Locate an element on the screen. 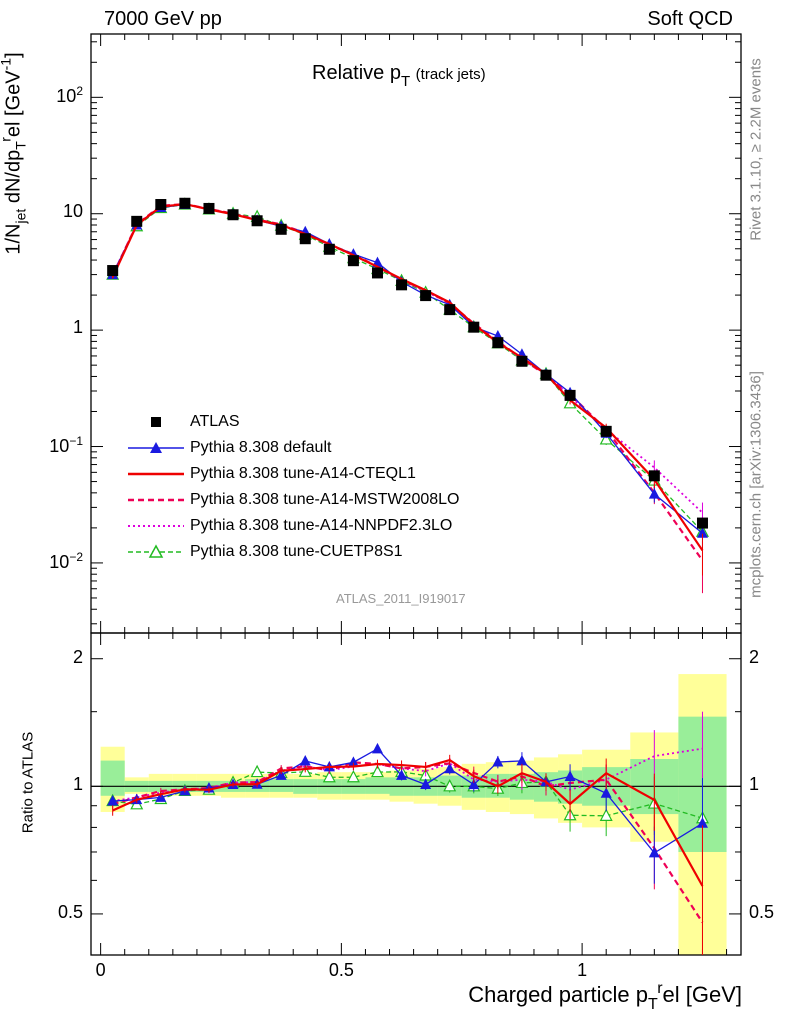 Image resolution: width=786 pixels, height=1024 pixels. y-tick-label: 10² is located at coordinates (69, 95).